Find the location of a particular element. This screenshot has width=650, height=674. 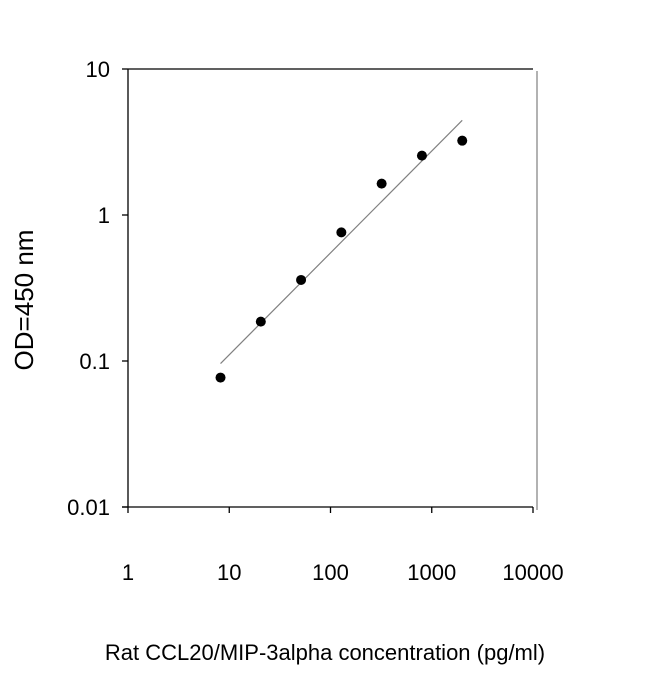

x-tick-label: 100 is located at coordinates (330, 572).